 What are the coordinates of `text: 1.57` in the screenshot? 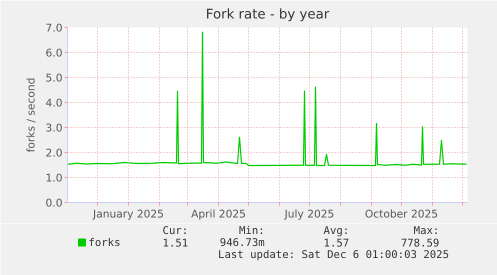 It's located at (337, 243).